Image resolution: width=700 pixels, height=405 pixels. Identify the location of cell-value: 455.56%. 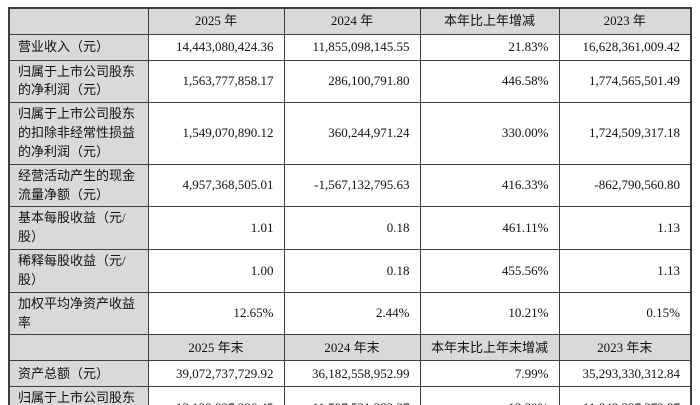
(489, 271).